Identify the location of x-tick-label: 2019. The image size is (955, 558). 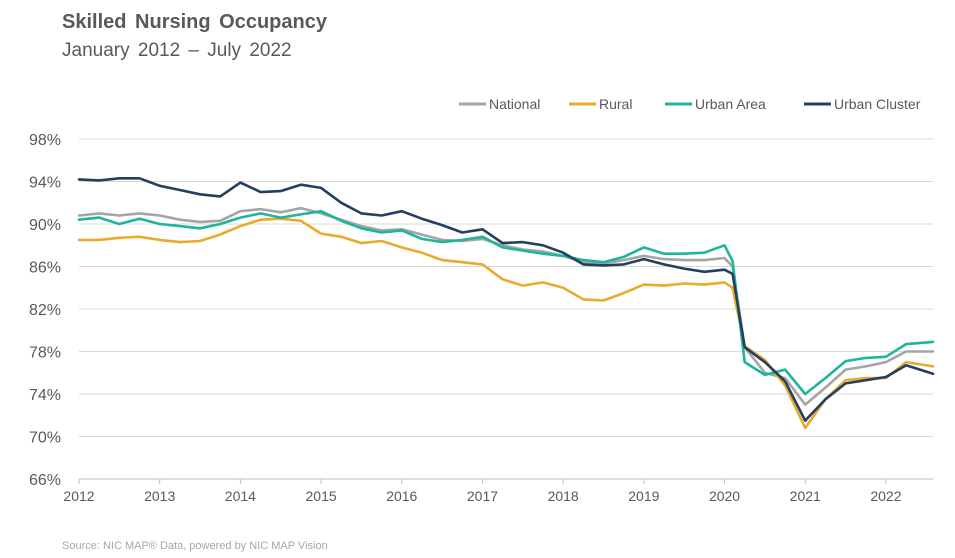
(643, 496).